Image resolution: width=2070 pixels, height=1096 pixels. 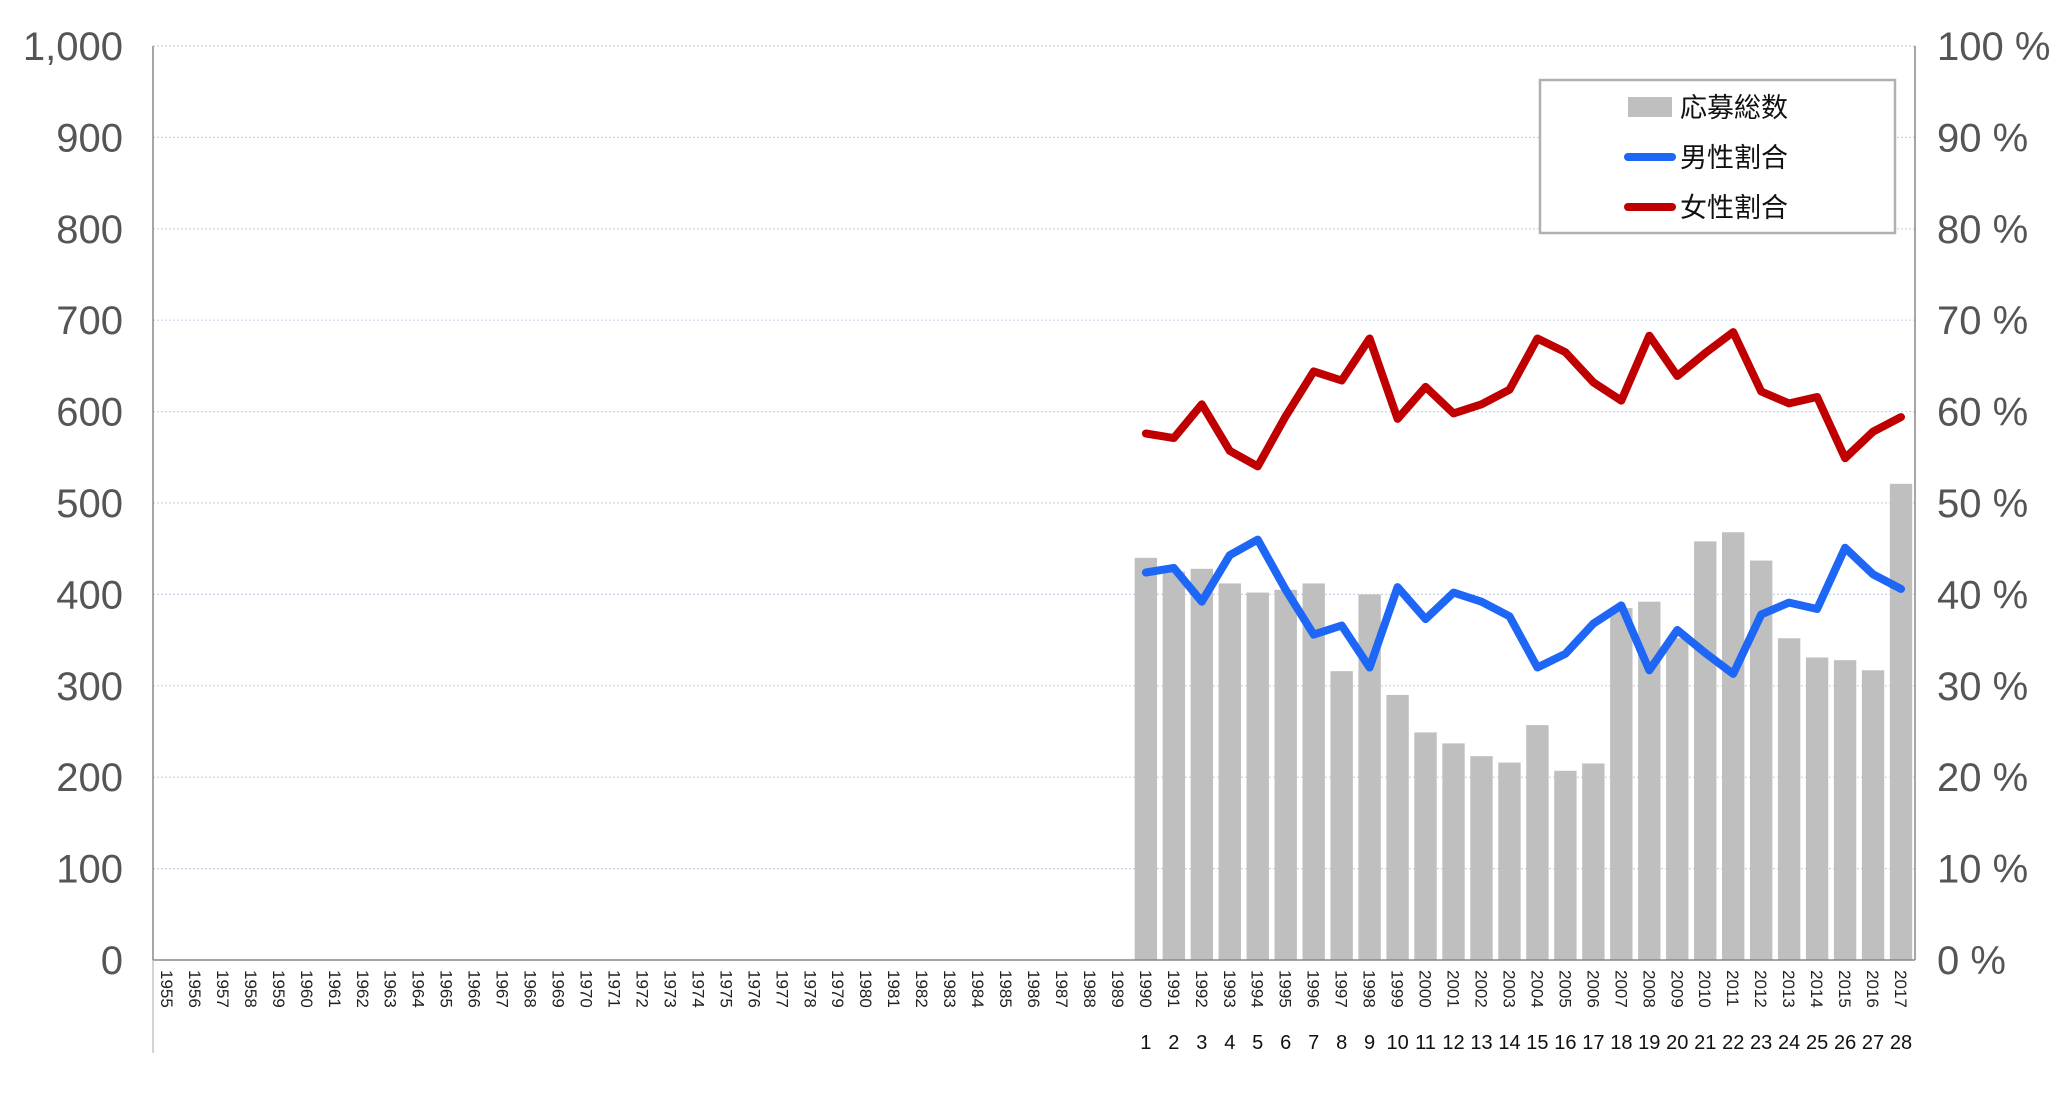 What do you see at coordinates (1593, 1043) in the screenshot?
I see `x-index-label: 17` at bounding box center [1593, 1043].